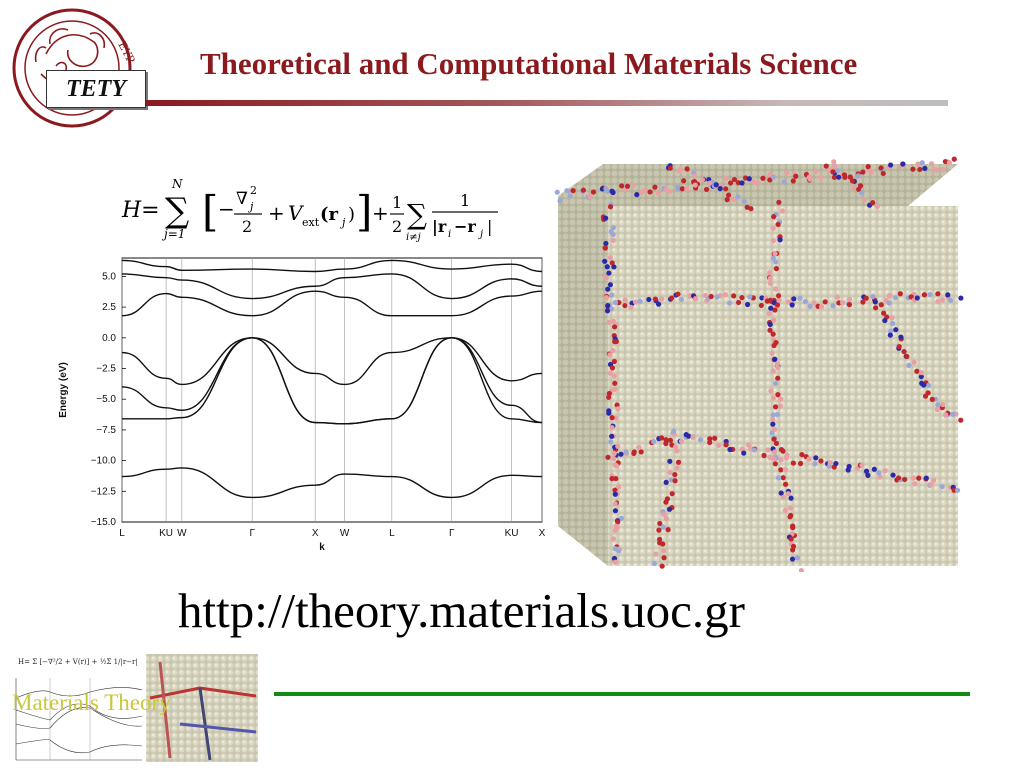 This screenshot has height=768, width=1024. I want to click on pair-den-i: i, so click(449, 234).